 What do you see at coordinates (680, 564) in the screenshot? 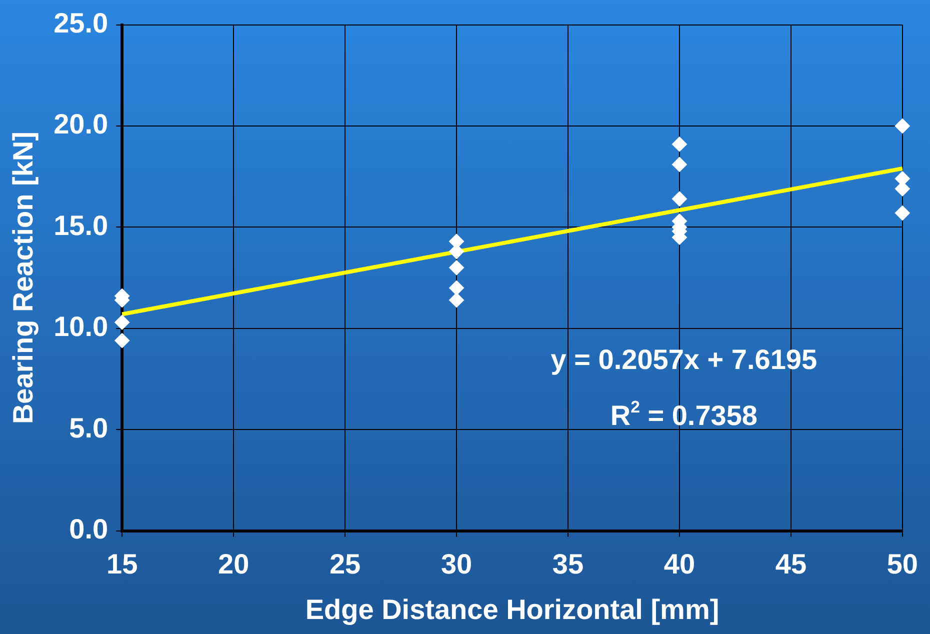
I see `x-tick-label: 40` at bounding box center [680, 564].